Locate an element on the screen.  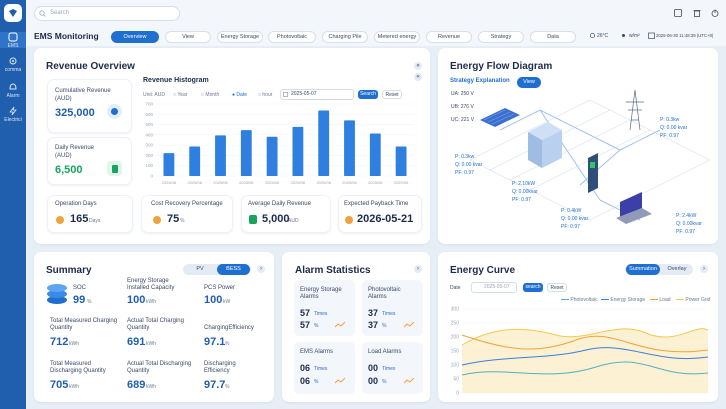
y-tick-label: 150 is located at coordinates (455, 352).